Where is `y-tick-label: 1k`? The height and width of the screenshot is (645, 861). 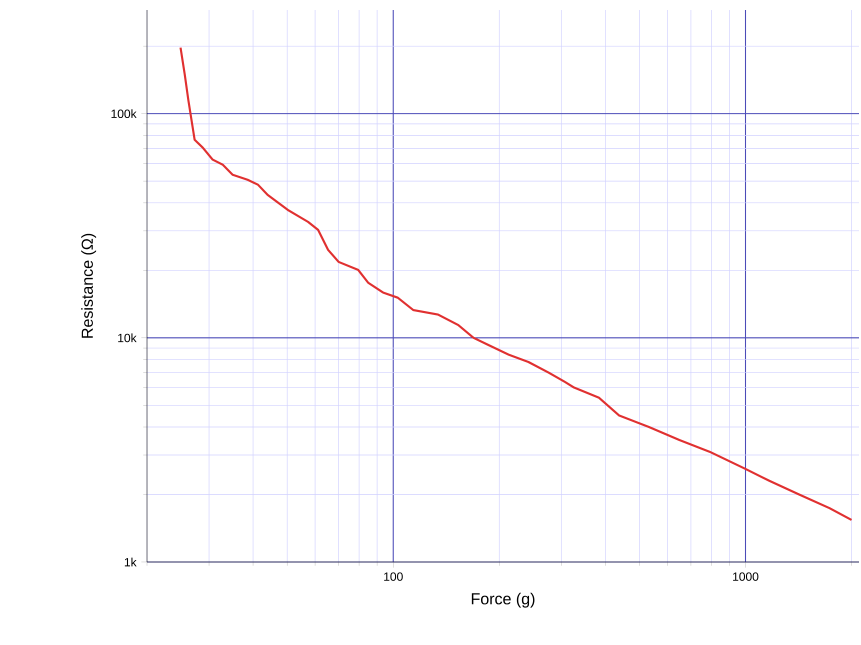 y-tick-label: 1k is located at coordinates (130, 562).